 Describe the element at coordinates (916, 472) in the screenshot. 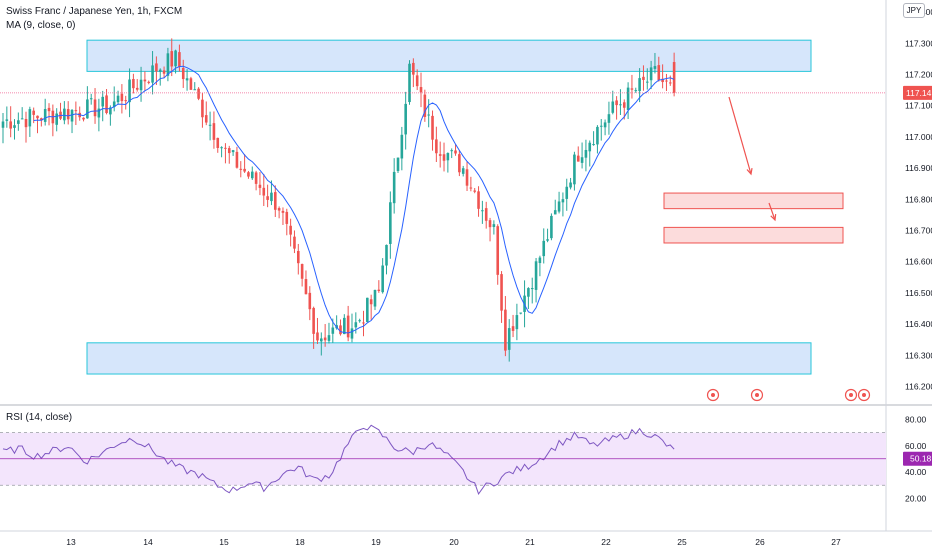

I see `rsi-axis-tick-label: 40.00` at that location.